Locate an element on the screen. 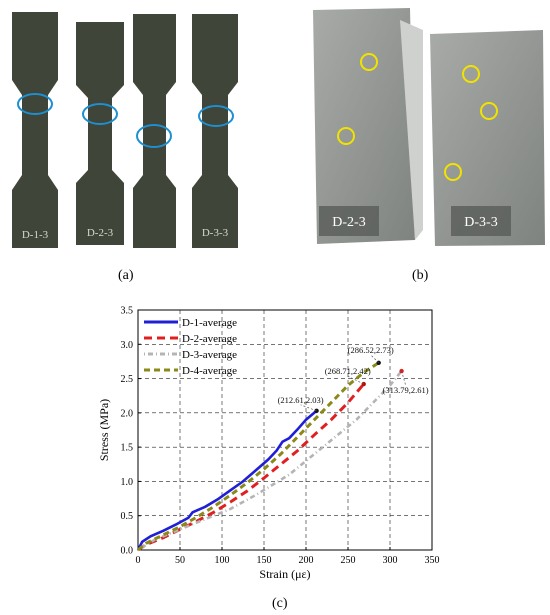  series-line-D-3-average is located at coordinates (270, 461).